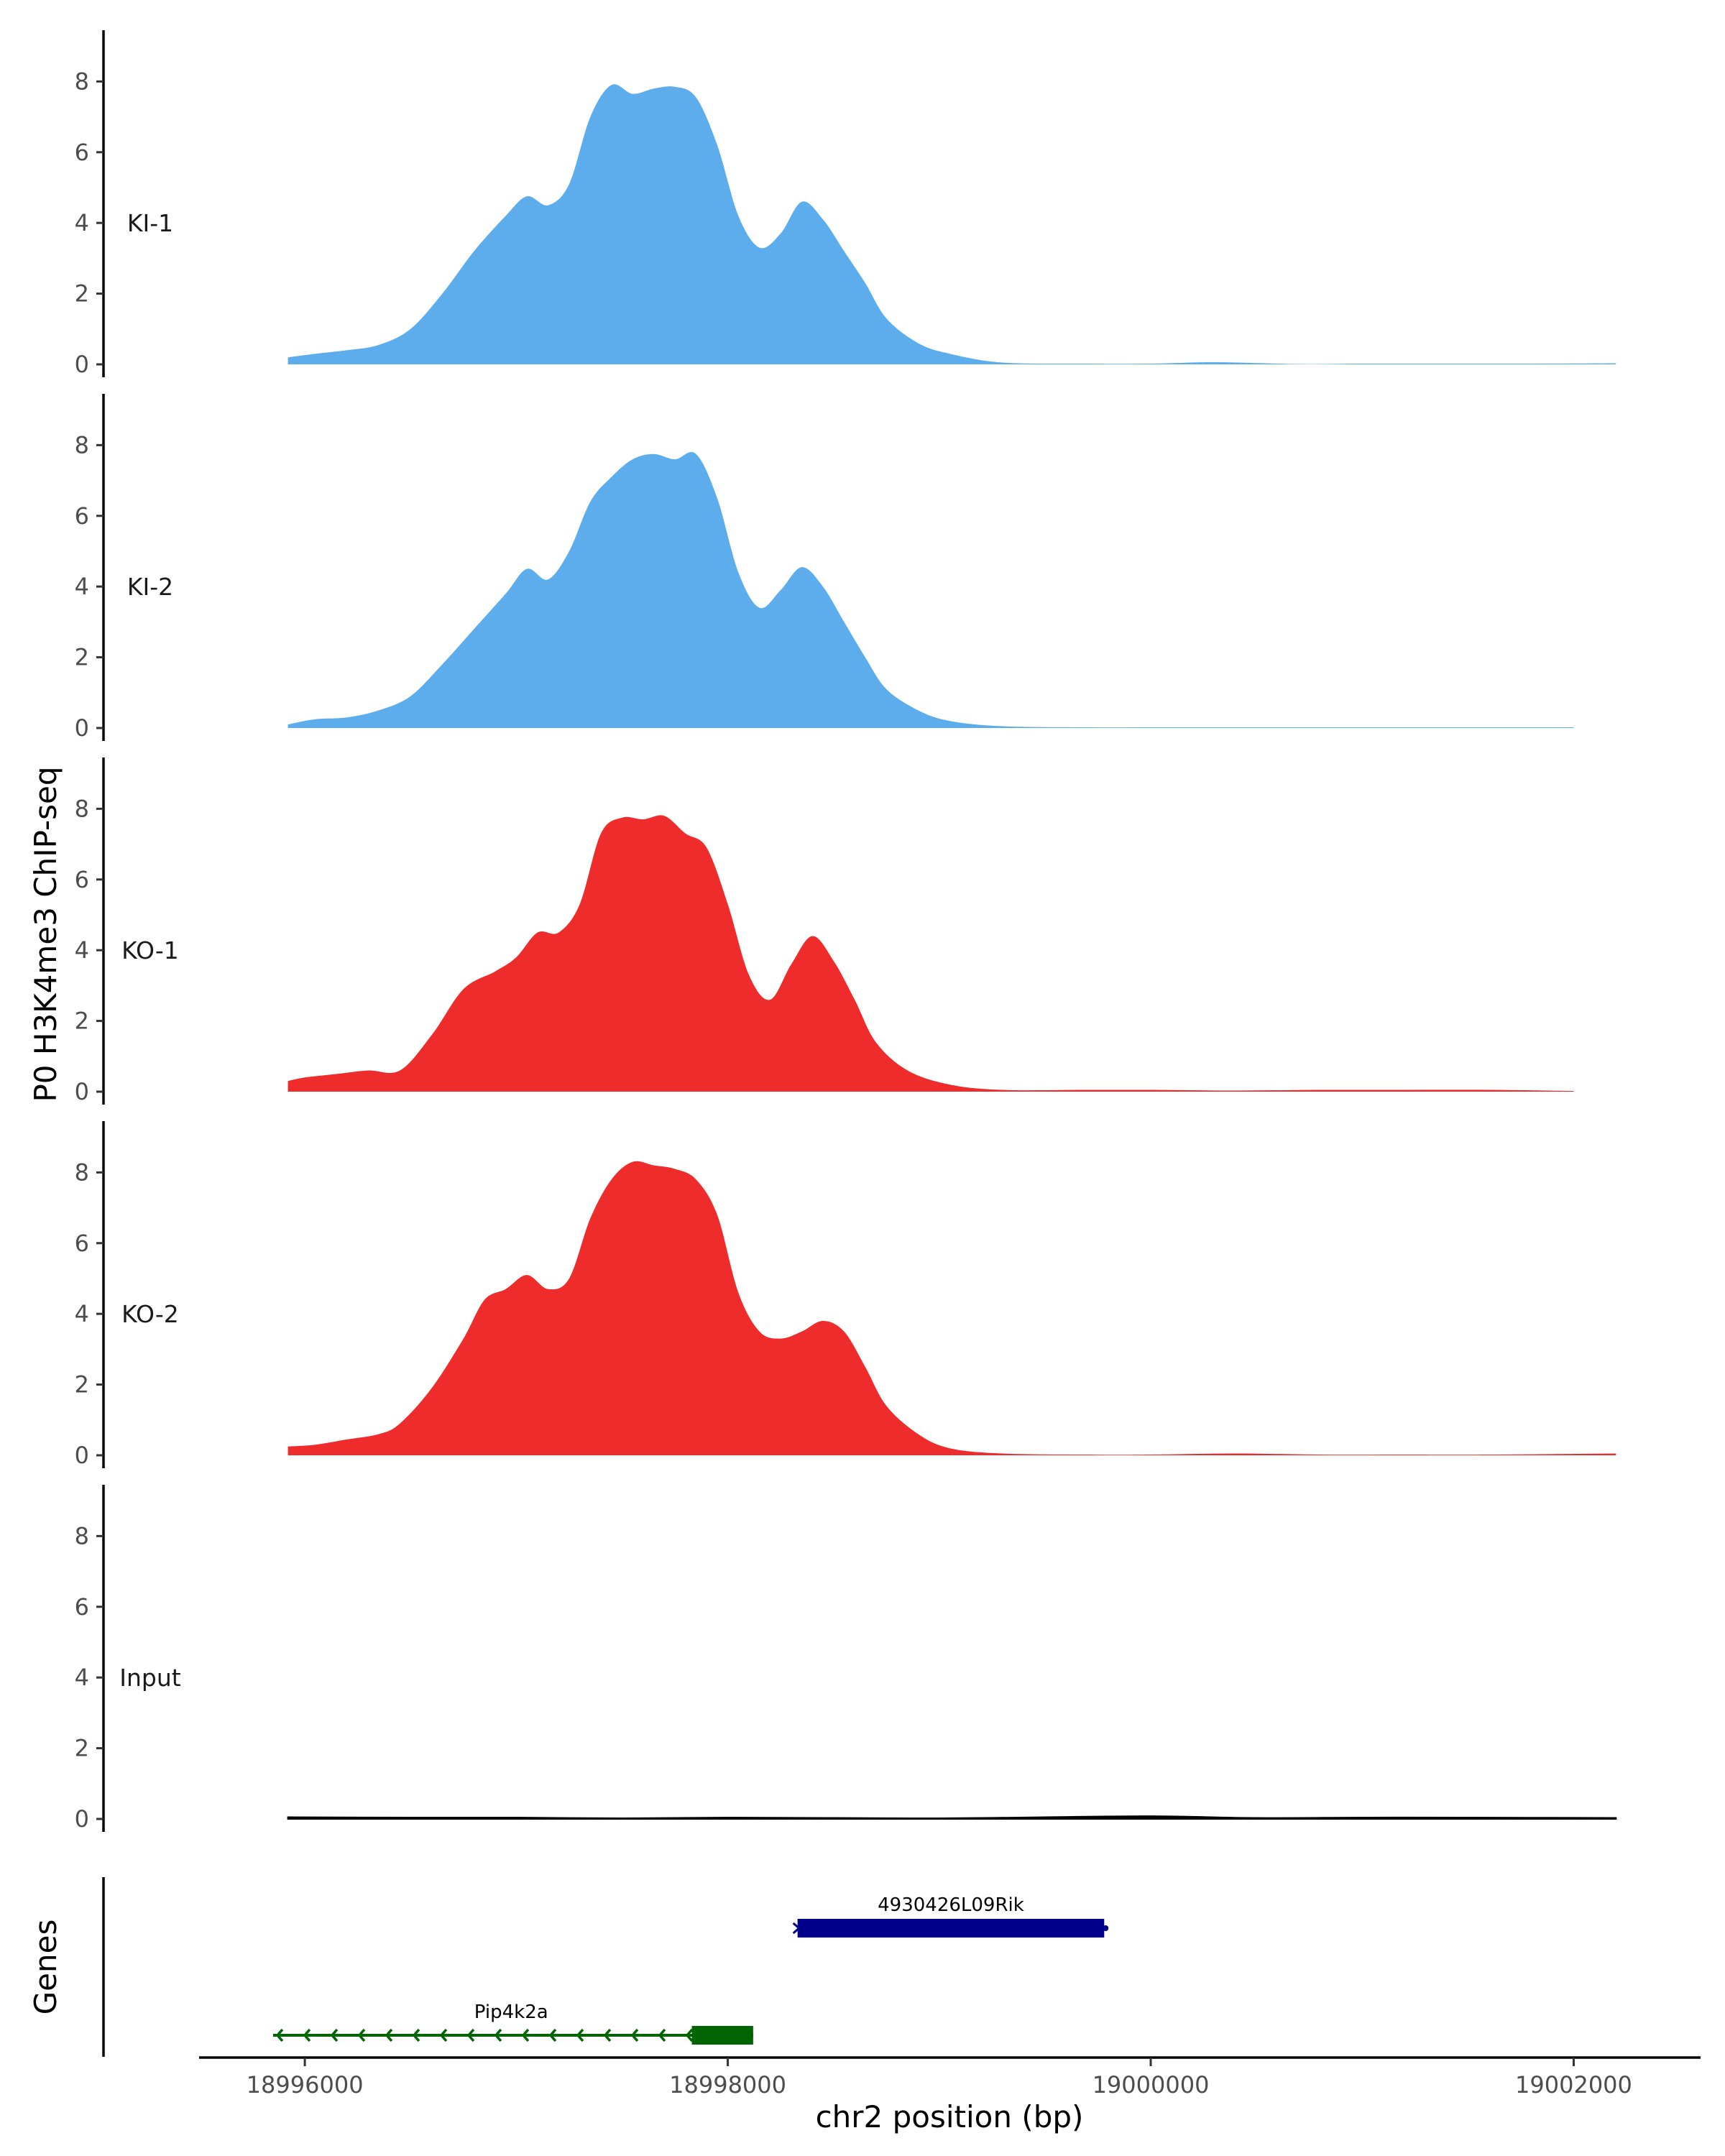 This screenshot has height=2156, width=1725. What do you see at coordinates (846, 1659) in the screenshot?
I see `track-input: 0 2 4 6 8 Input` at bounding box center [846, 1659].